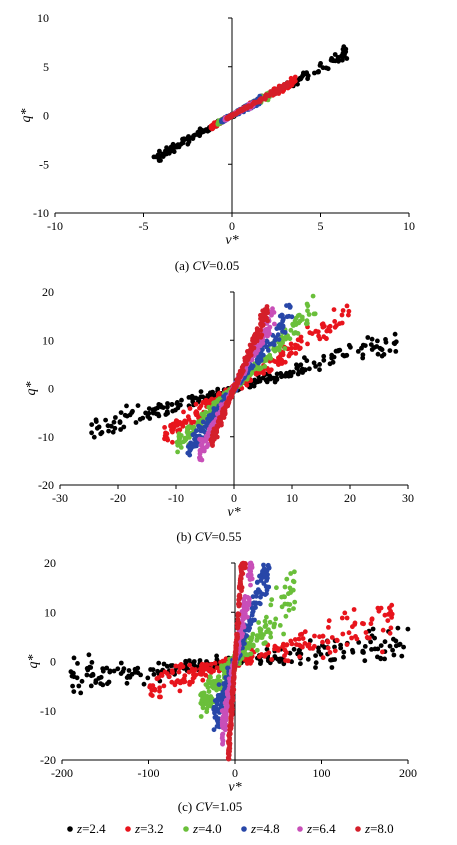 The image size is (457, 845). I want to click on x-tick-label: 5, so click(321, 226).